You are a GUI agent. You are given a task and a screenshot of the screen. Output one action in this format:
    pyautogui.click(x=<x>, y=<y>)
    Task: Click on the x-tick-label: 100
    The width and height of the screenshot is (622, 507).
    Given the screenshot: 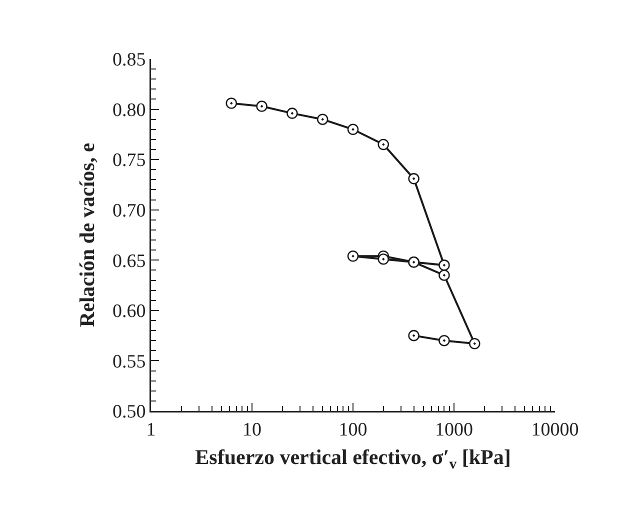 What is the action you would take?
    pyautogui.click(x=353, y=429)
    